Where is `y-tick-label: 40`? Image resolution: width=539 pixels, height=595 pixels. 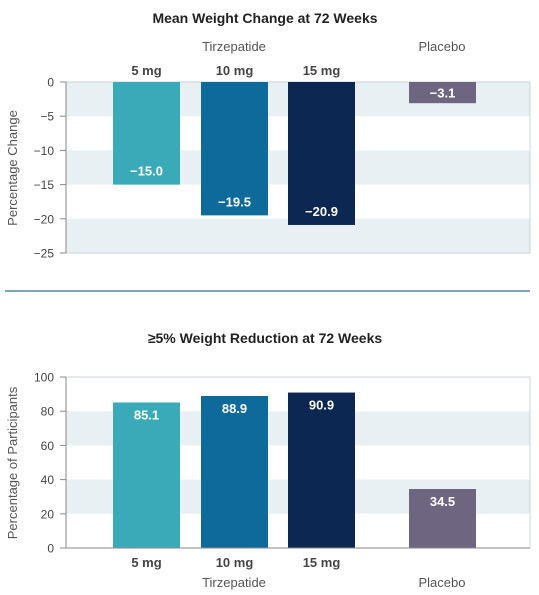
y-tick-label: 40 is located at coordinates (48, 480).